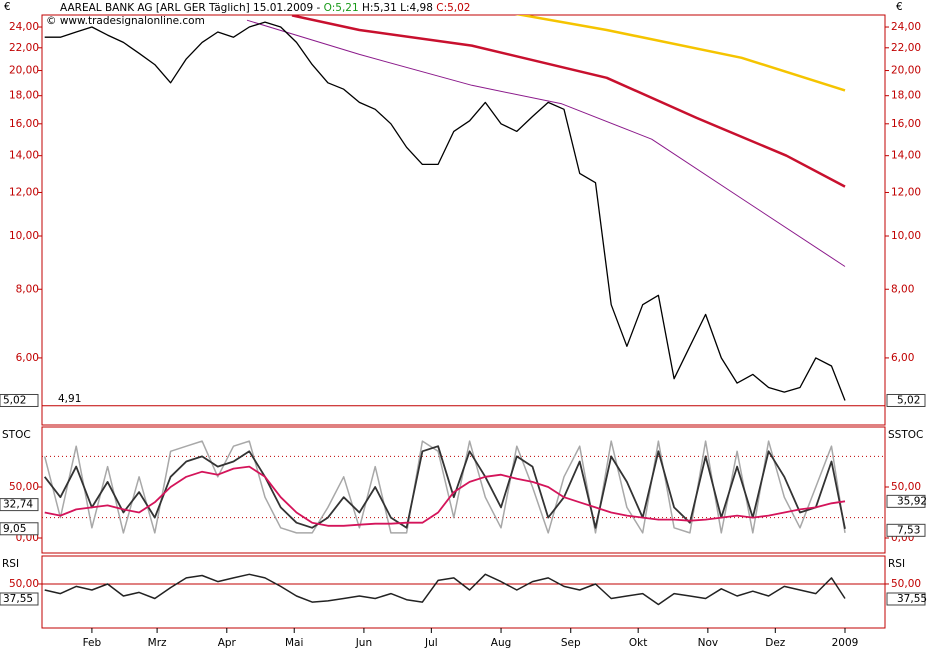 The height and width of the screenshot is (651, 933). I want to click on x-tick-label: Okt, so click(638, 643).